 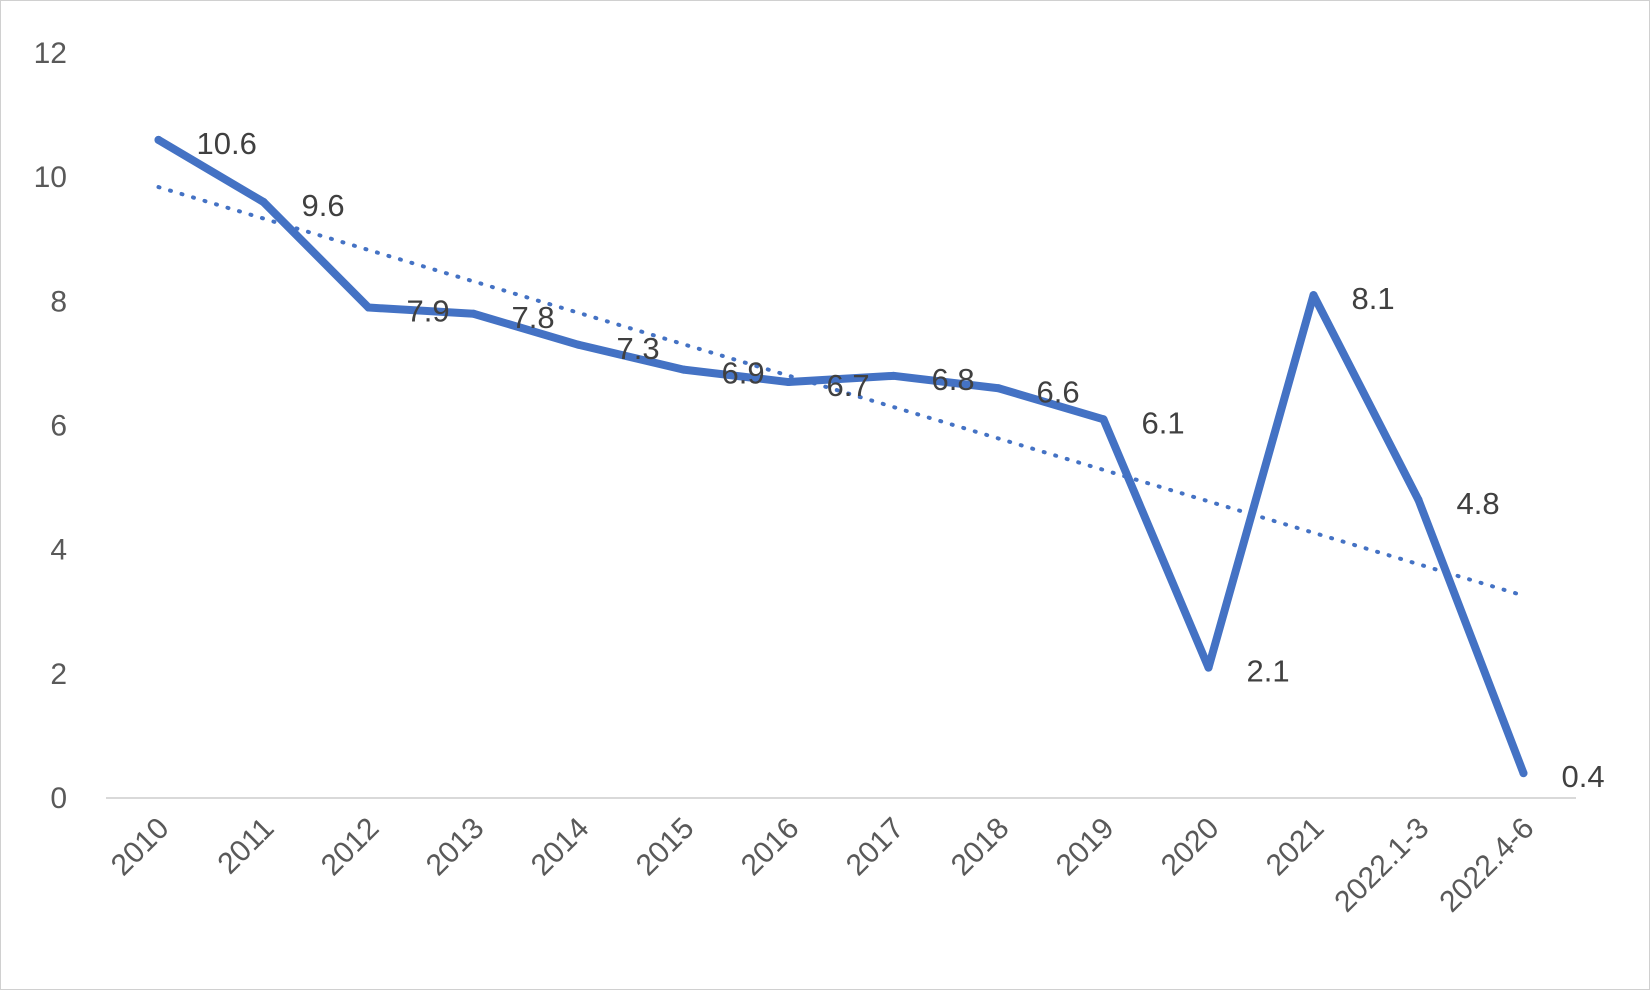 What do you see at coordinates (455, 847) in the screenshot?
I see `x-tick-label: 2013` at bounding box center [455, 847].